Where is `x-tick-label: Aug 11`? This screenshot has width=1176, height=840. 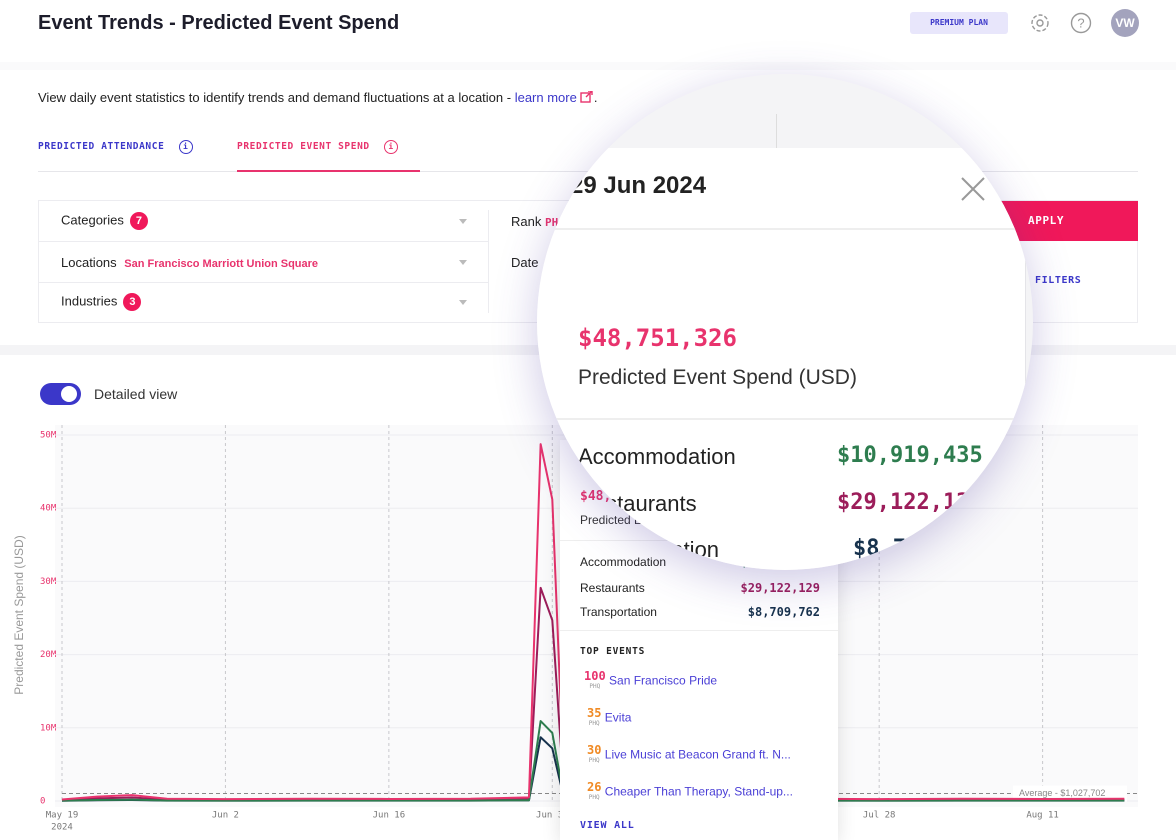 x-tick-label: Aug 11 is located at coordinates (1042, 816).